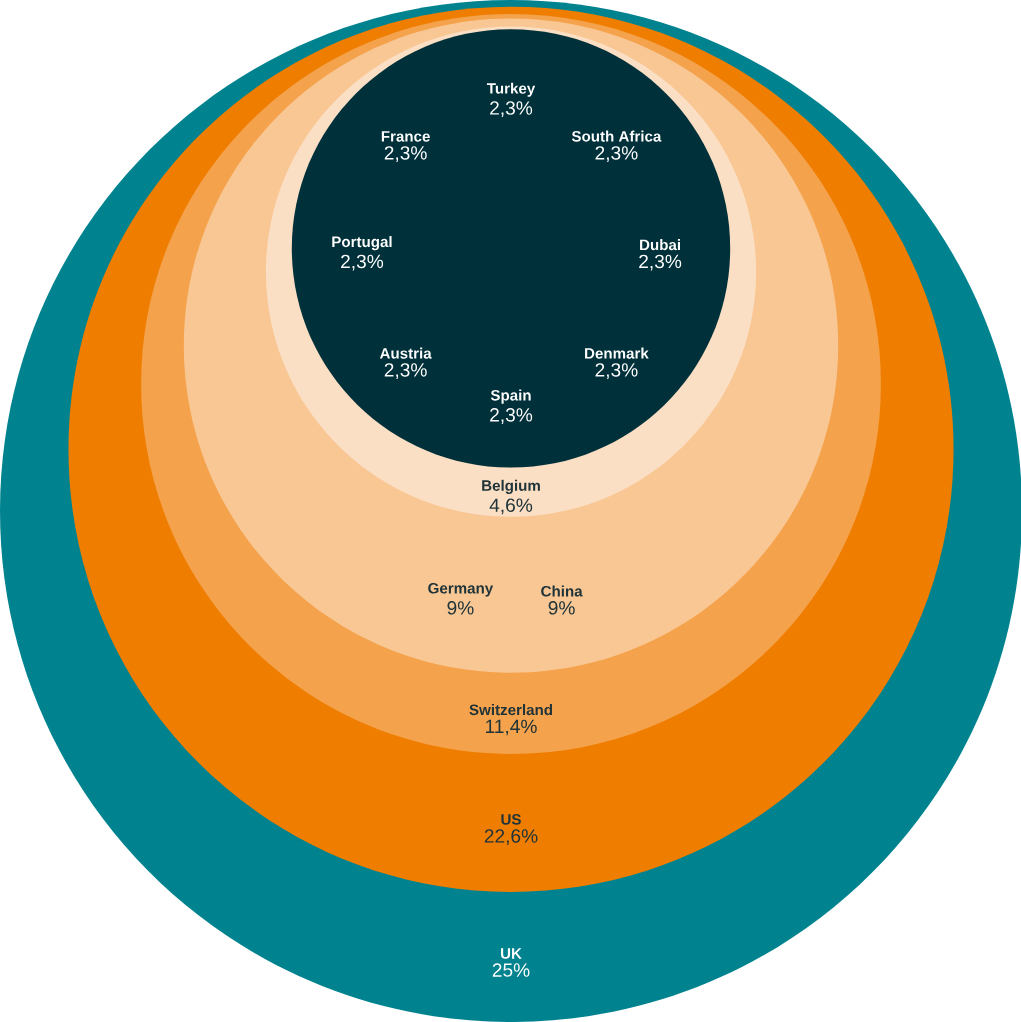  Describe the element at coordinates (511, 727) in the screenshot. I see `data-label: 11,4%` at that location.